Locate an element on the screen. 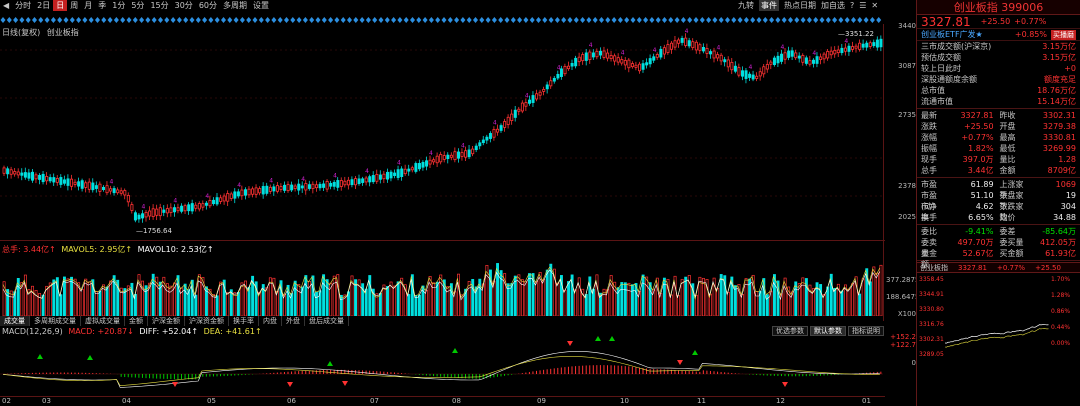  macd-btn-1: 默认参数 is located at coordinates (828, 331).